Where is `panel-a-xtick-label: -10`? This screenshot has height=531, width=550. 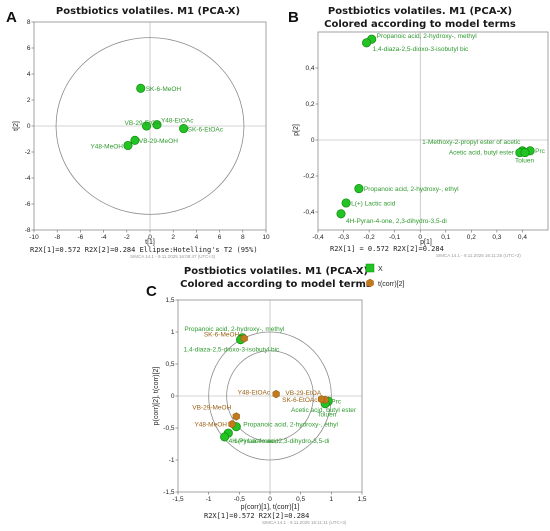 panel-a-xtick-label: -10 is located at coordinates (34, 237).